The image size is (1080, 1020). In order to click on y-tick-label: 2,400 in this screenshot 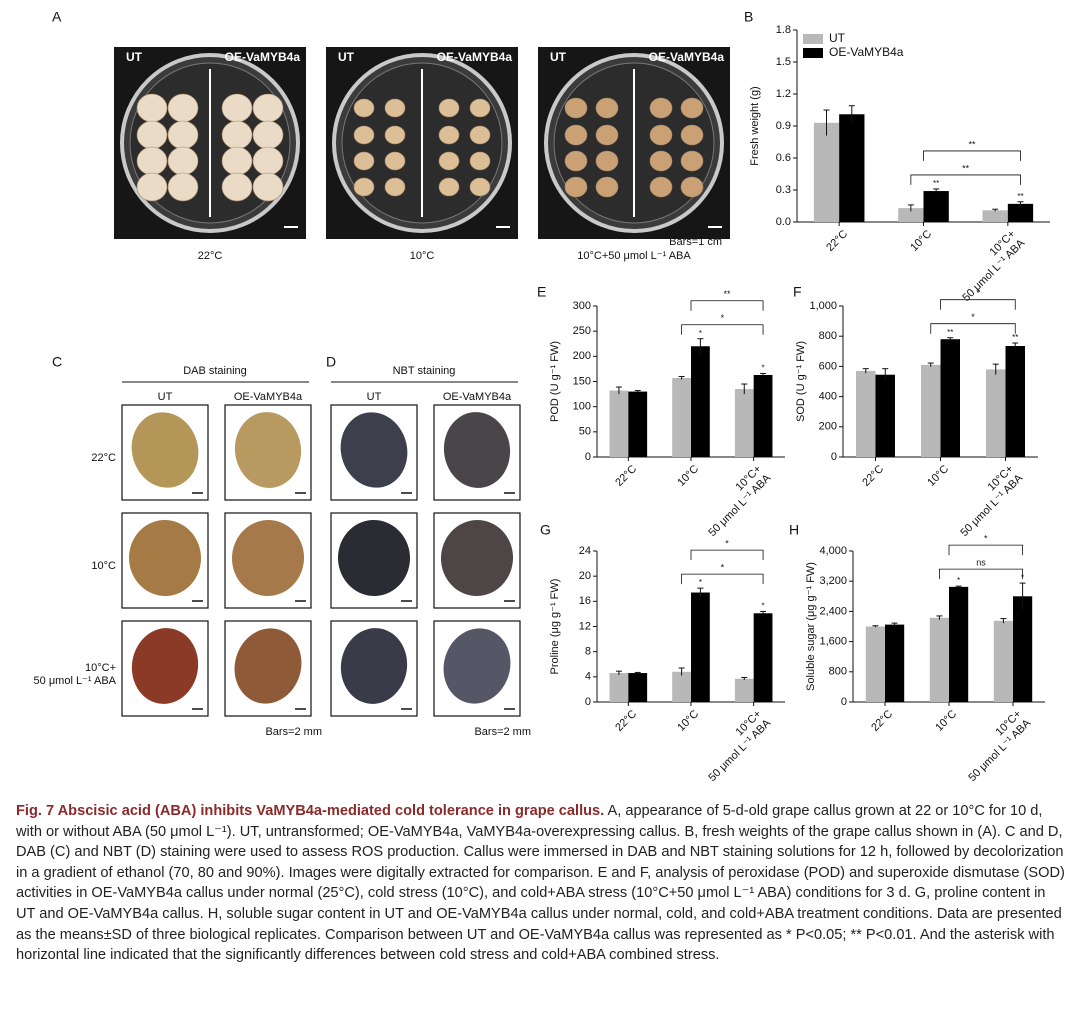, I will do `click(833, 611)`.